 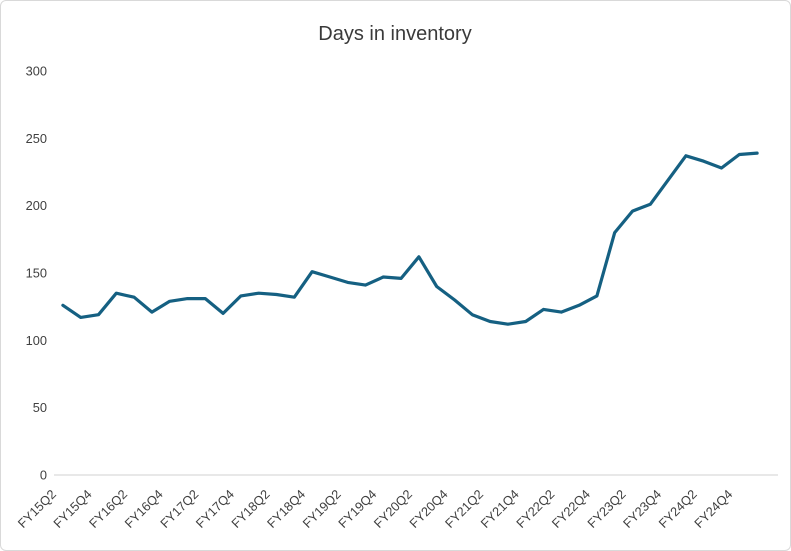 What do you see at coordinates (464, 509) in the screenshot?
I see `x-tick-label: FY21Q2` at bounding box center [464, 509].